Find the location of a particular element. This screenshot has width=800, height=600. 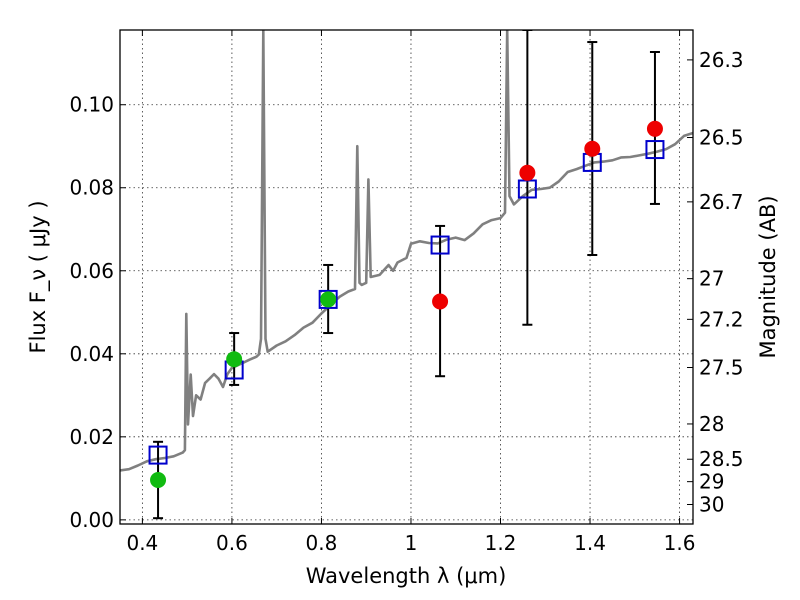

y-tick-label: 0.06 is located at coordinates (91, 271).